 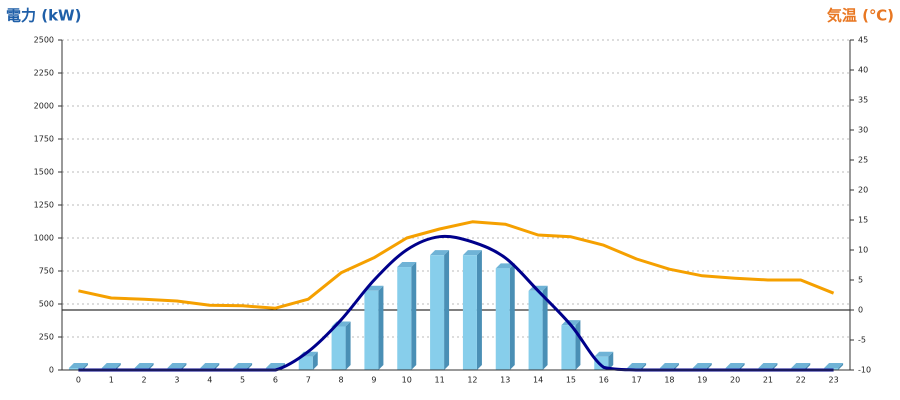 I want to click on x-tick-label: 14, so click(x=538, y=380).